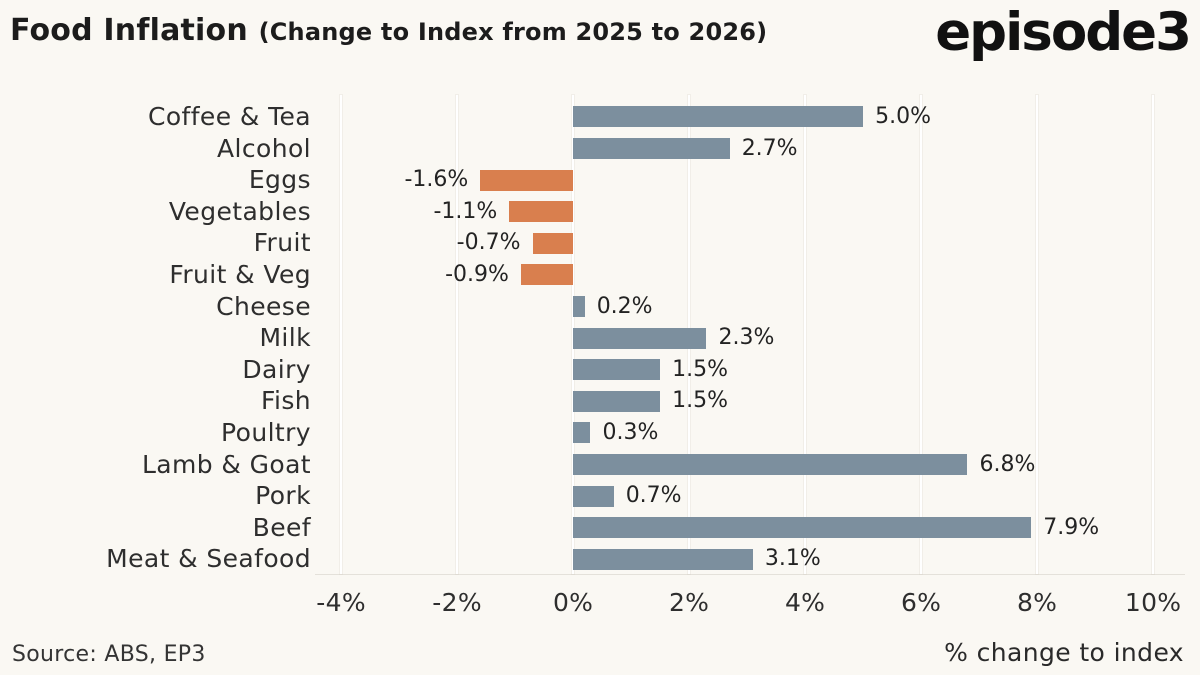  What do you see at coordinates (921, 602) in the screenshot?
I see `x-tick-label: 6%` at bounding box center [921, 602].